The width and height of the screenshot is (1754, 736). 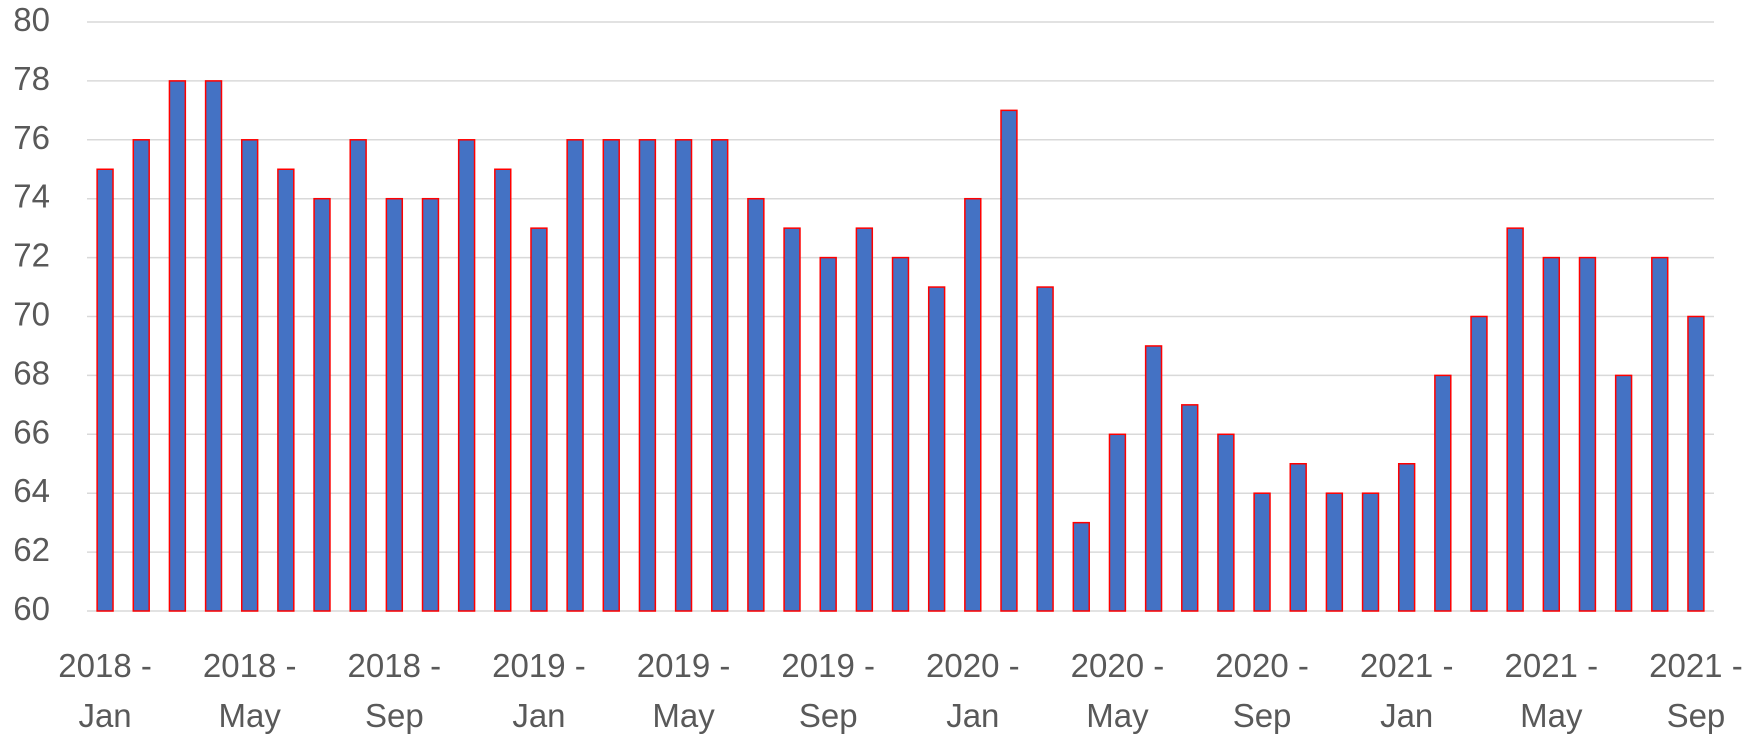 I want to click on y-tick-label: 74, so click(x=31, y=195).